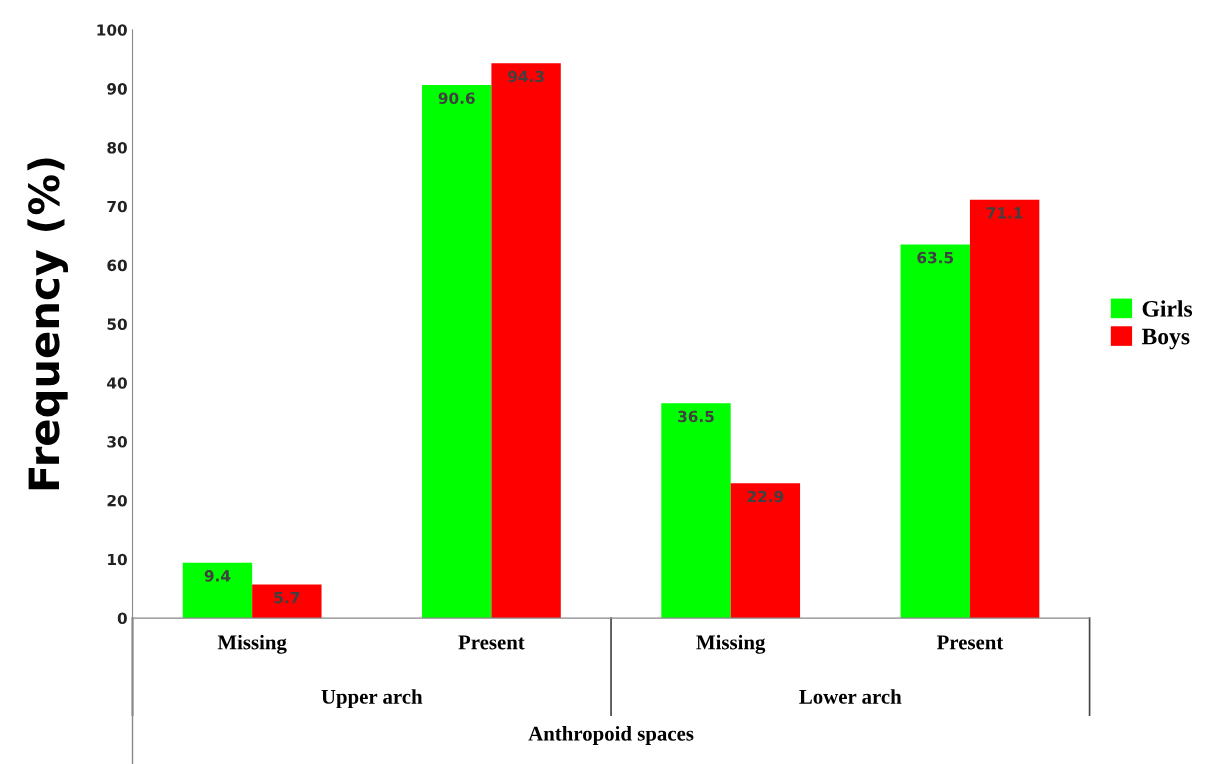 The width and height of the screenshot is (1227, 764). Describe the element at coordinates (611, 735) in the screenshot. I see `x-axis-title: Anthropoid spaces` at that location.